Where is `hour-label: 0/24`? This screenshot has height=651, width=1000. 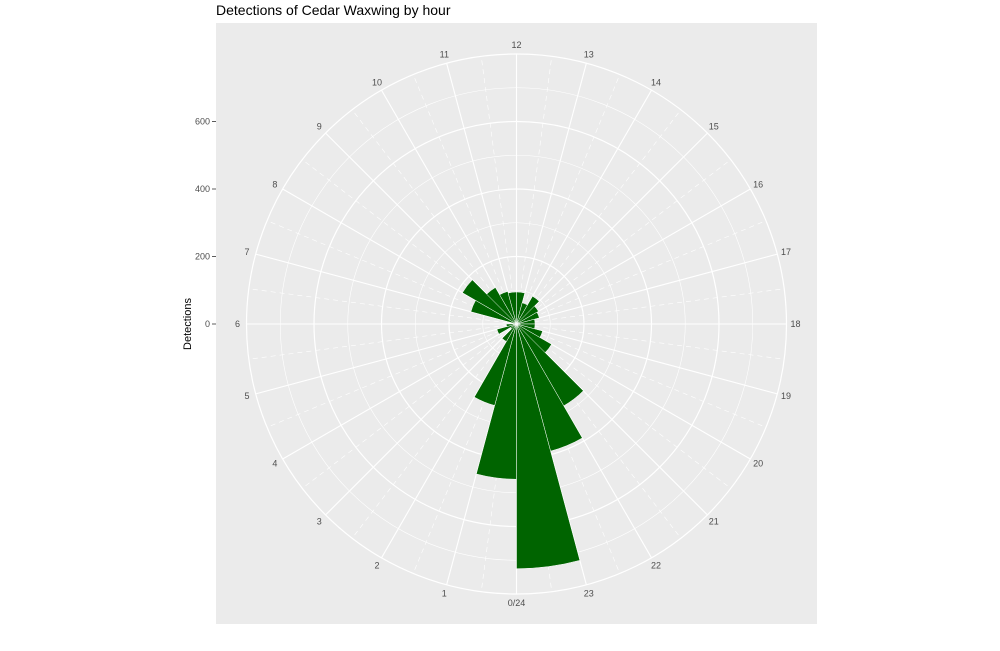
hour-label: 0/24 is located at coordinates (517, 603).